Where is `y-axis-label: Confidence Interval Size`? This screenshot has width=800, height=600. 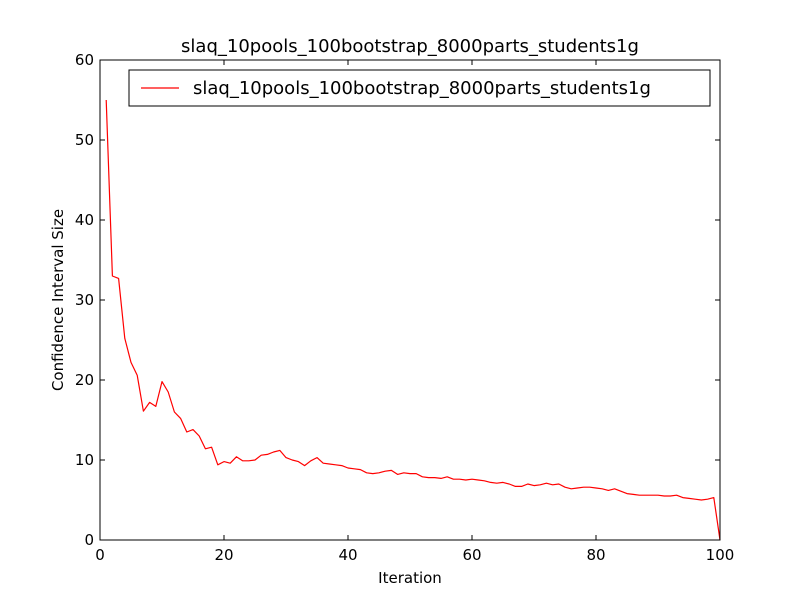
y-axis-label: Confidence Interval Size is located at coordinates (58, 300).